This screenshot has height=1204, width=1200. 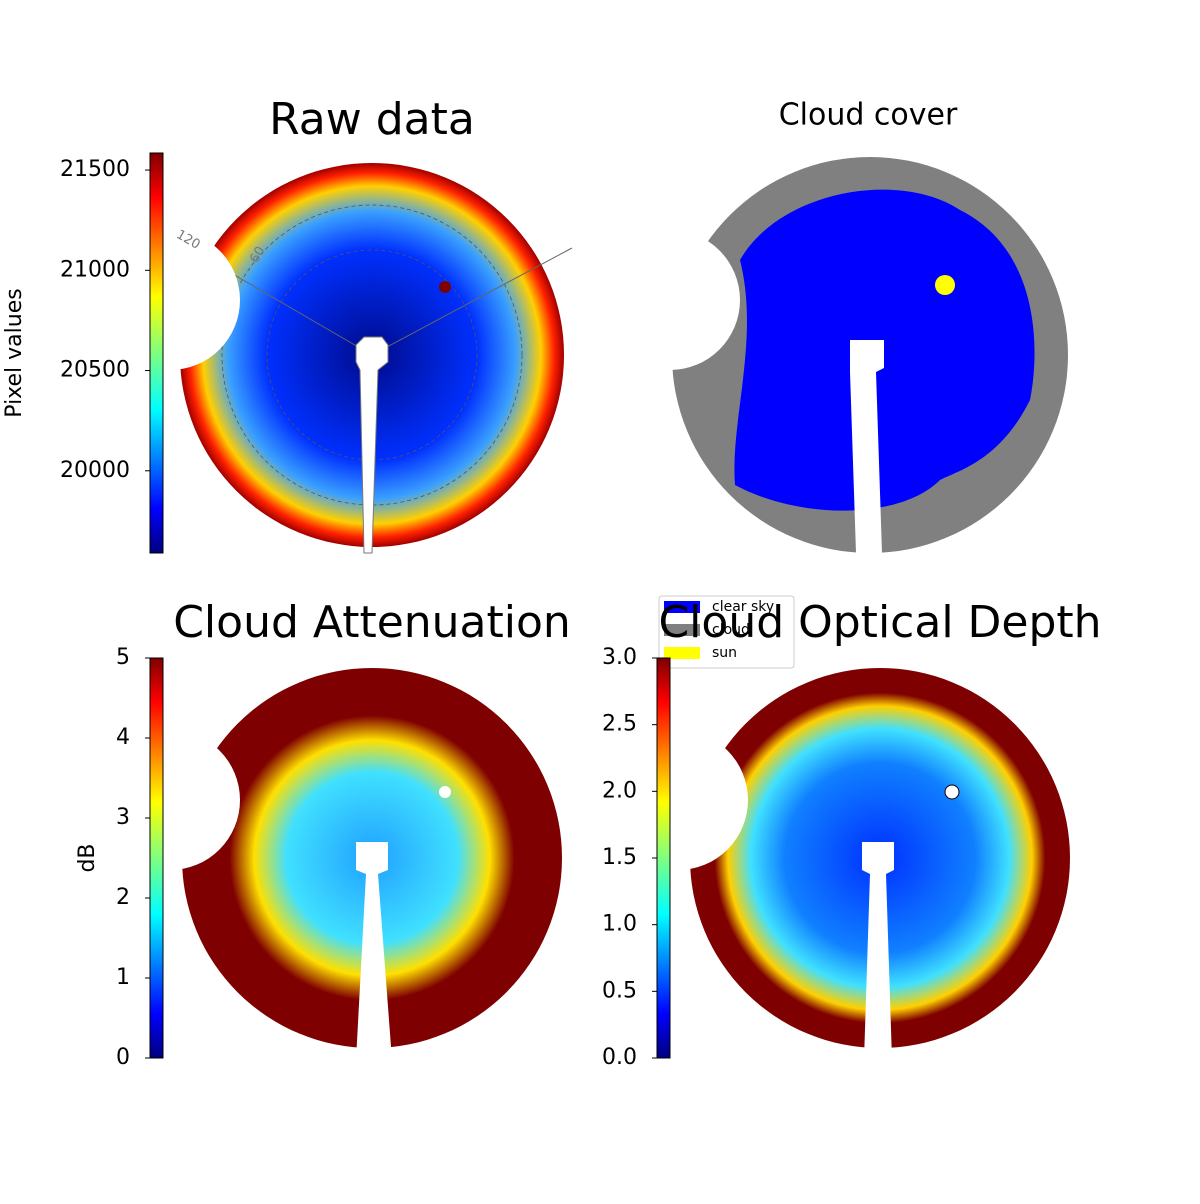 I want to click on colorbar-tick-label: 0.5, so click(x=619, y=990).